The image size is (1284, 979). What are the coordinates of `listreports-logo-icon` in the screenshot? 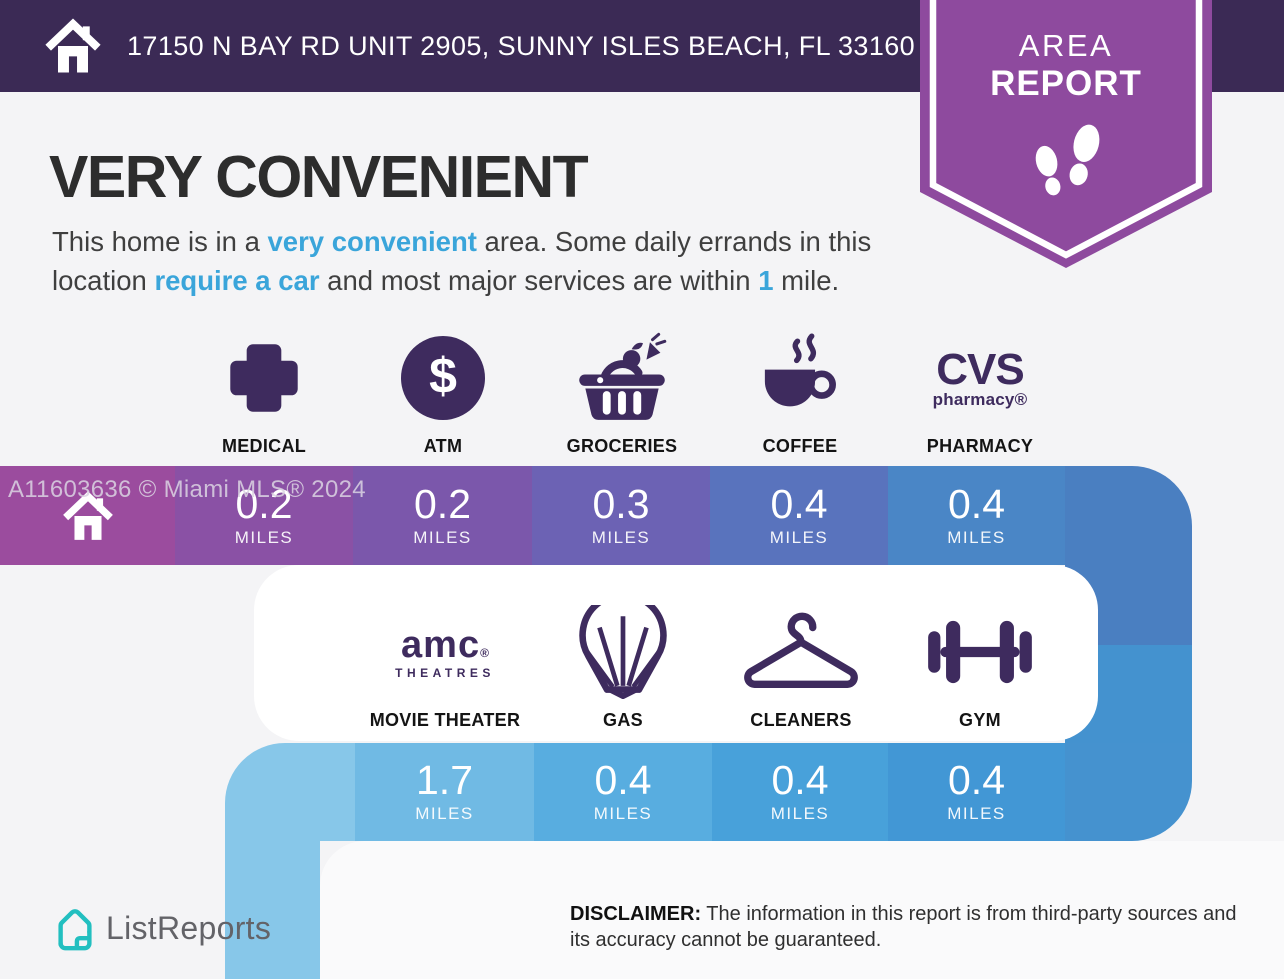 It's located at (75, 932).